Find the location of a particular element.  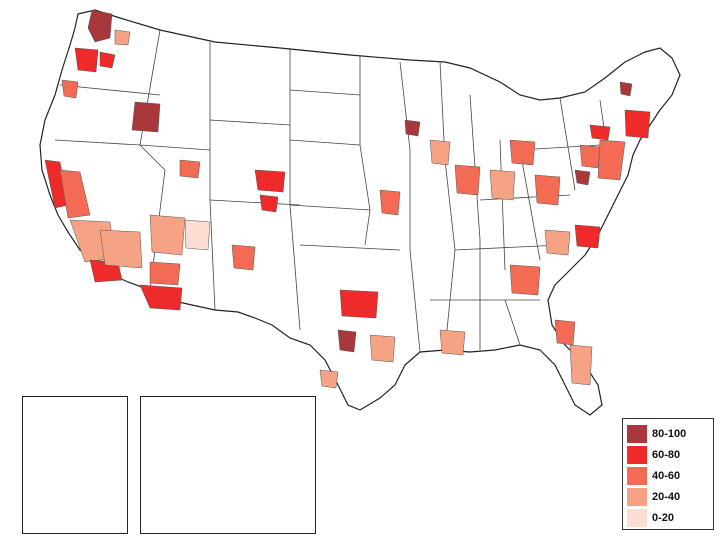

legend-label: 60-80 is located at coordinates (666, 454).